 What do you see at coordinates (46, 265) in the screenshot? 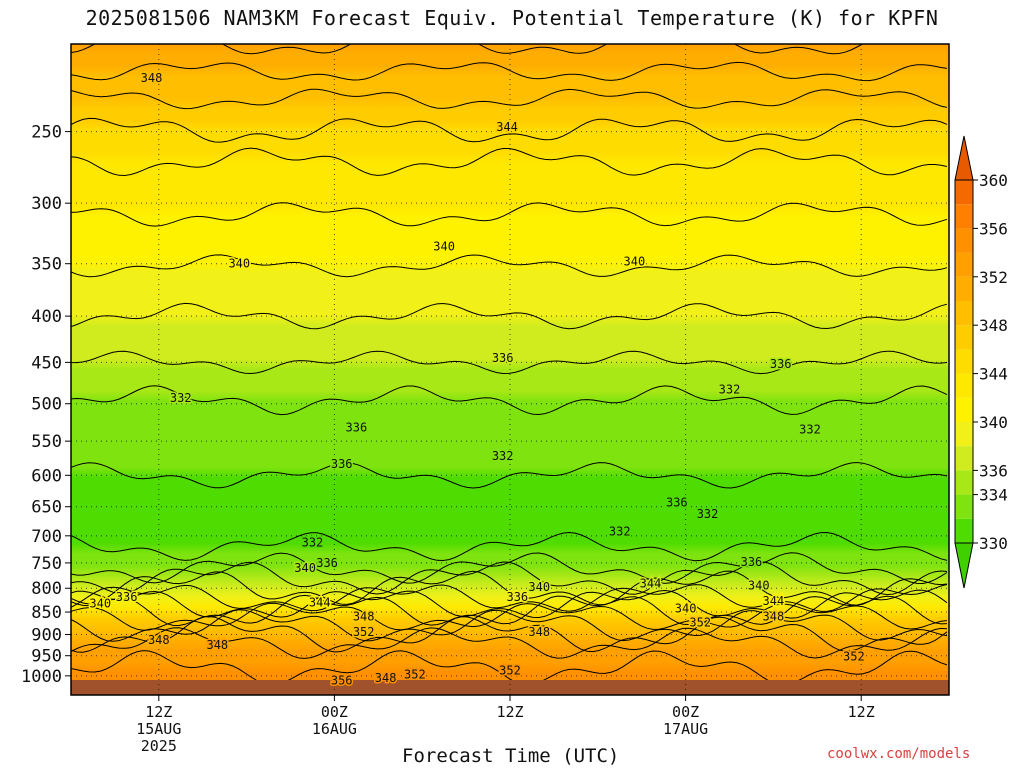
I see `y-tick-label: 350` at bounding box center [46, 265].